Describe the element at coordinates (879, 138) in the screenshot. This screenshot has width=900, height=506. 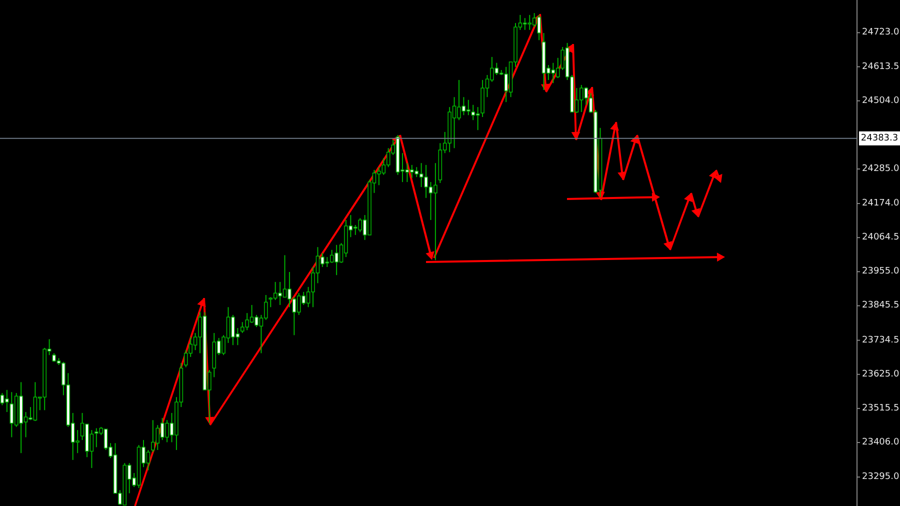
I see `ref-line-label: 24383.3` at that location.